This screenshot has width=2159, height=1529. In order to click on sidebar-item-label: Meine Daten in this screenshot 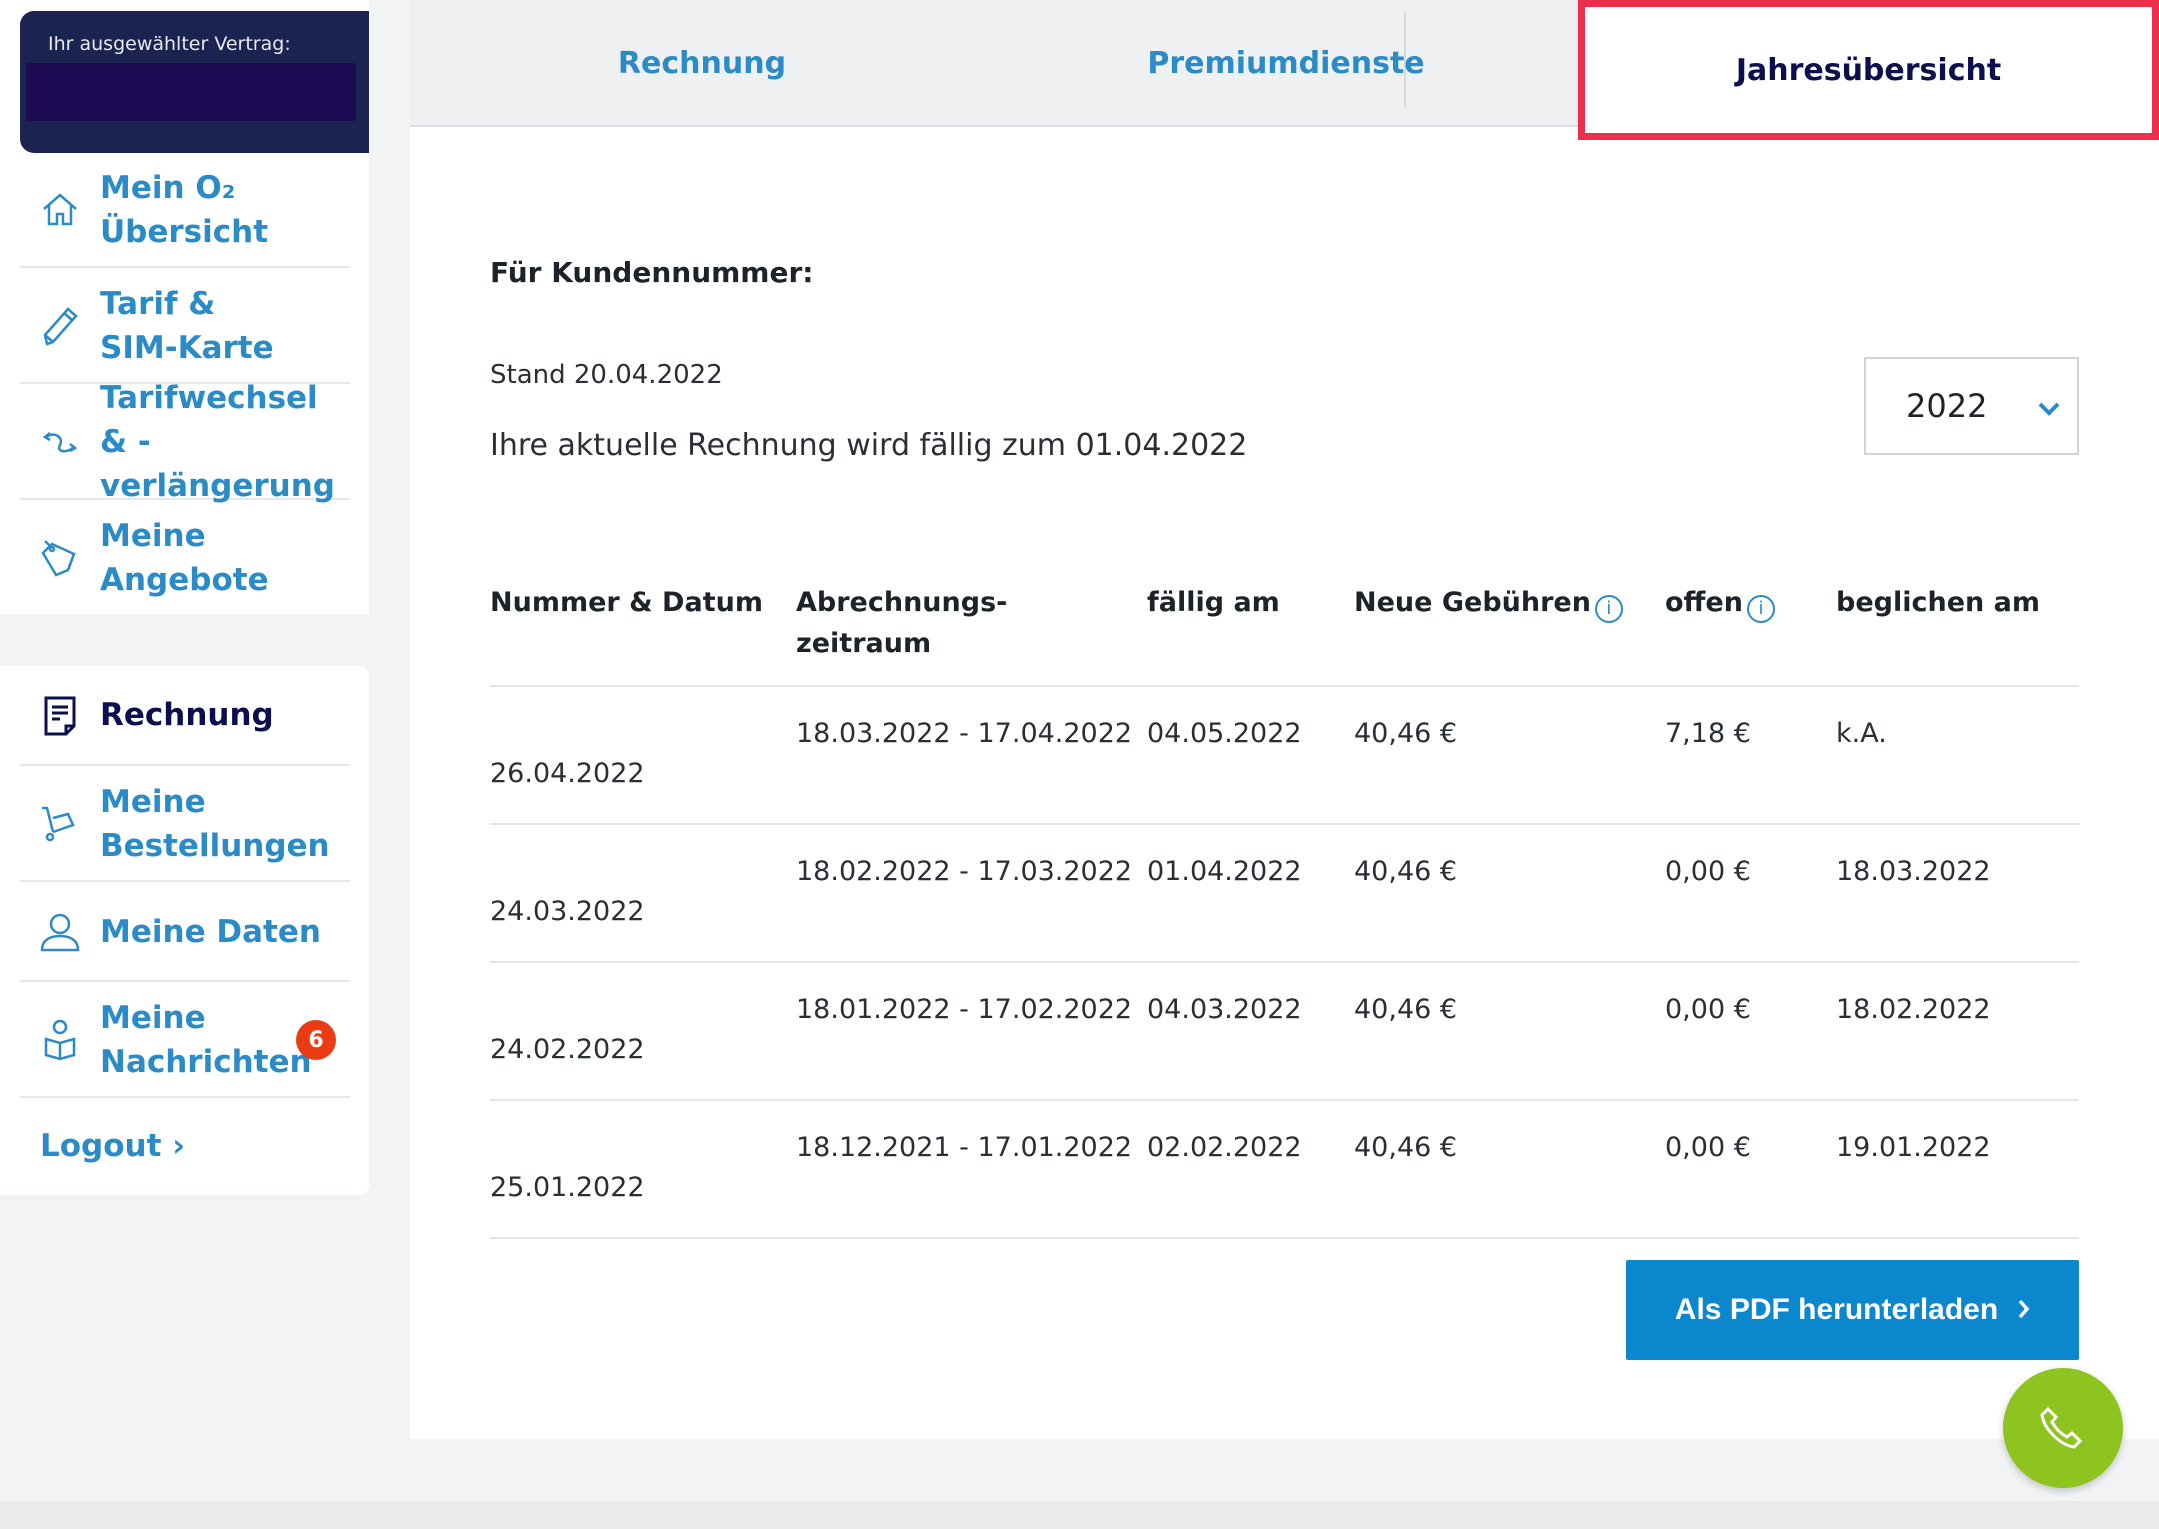, I will do `click(210, 932)`.